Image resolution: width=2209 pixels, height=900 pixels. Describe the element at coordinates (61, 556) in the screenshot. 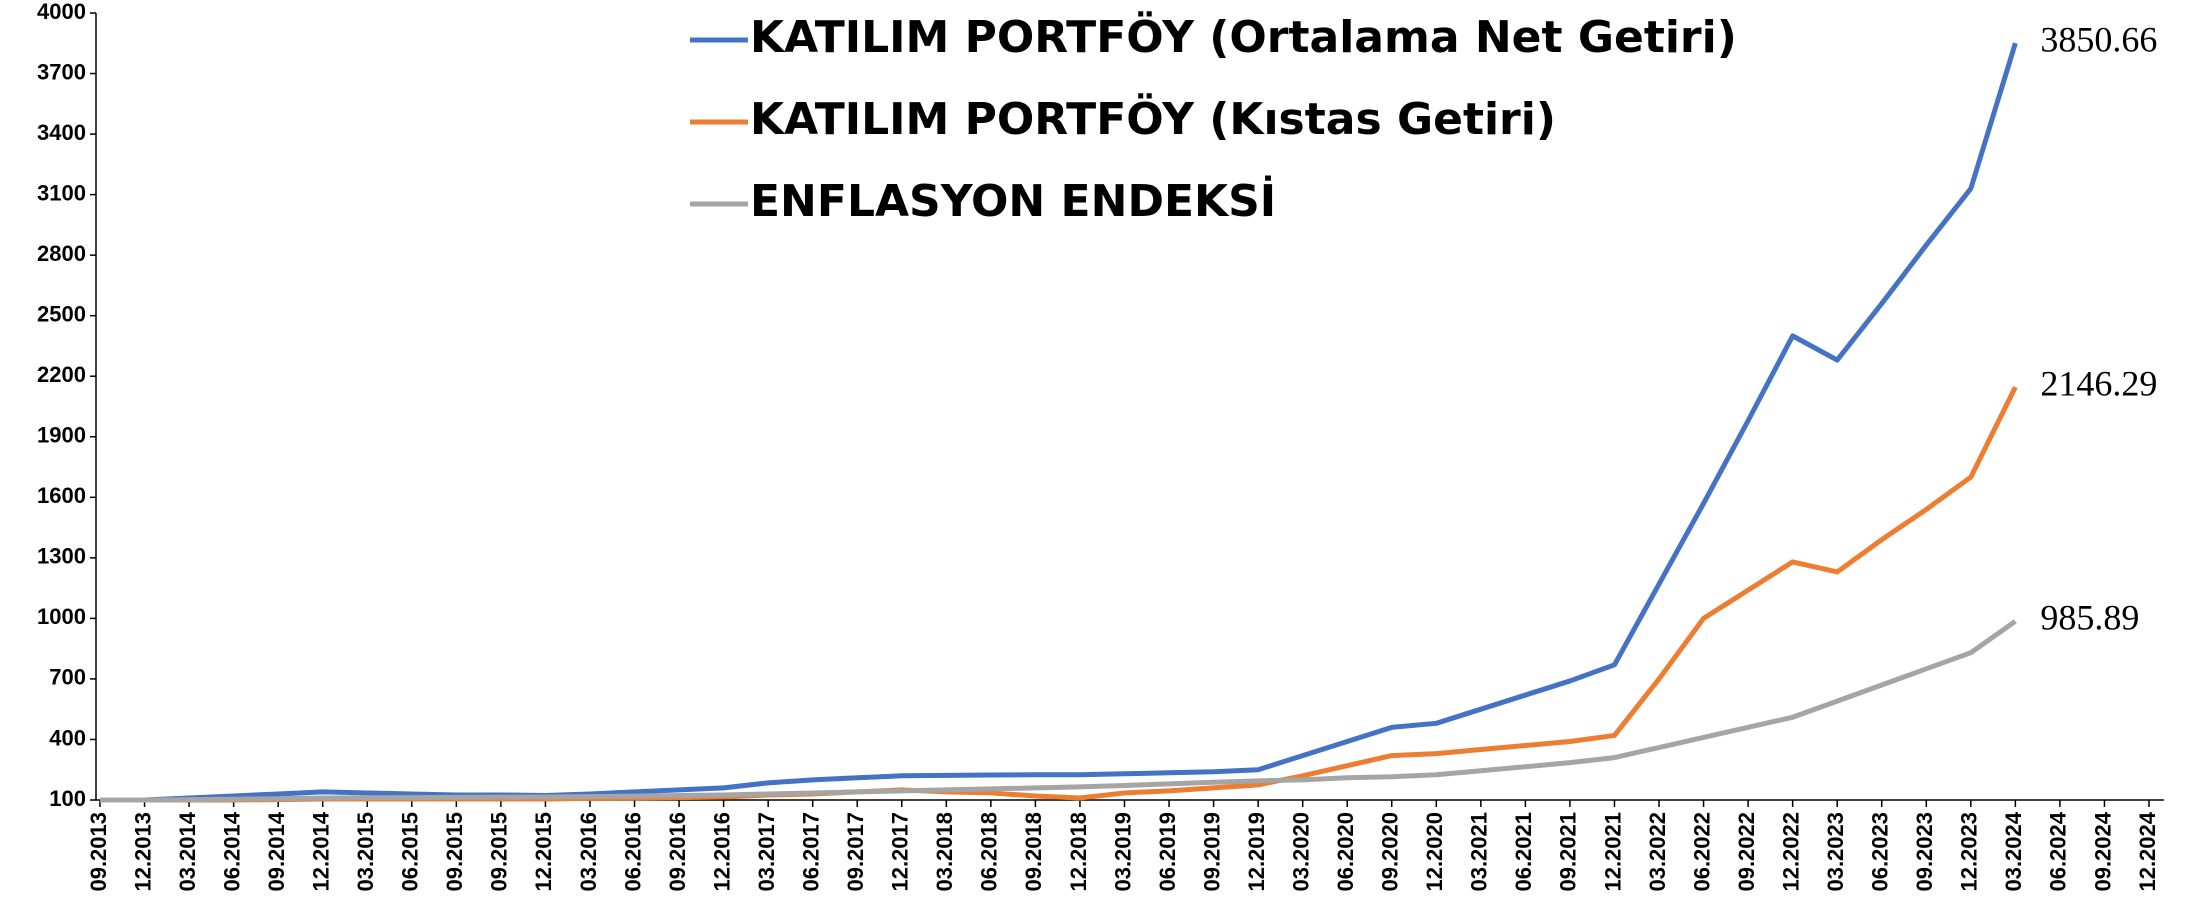

I see `y-tick-label: 1300` at that location.